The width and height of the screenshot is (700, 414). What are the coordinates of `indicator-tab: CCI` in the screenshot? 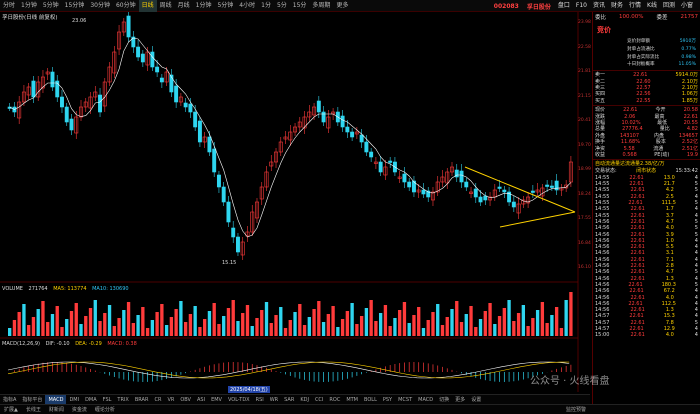 It's located at (319, 399).